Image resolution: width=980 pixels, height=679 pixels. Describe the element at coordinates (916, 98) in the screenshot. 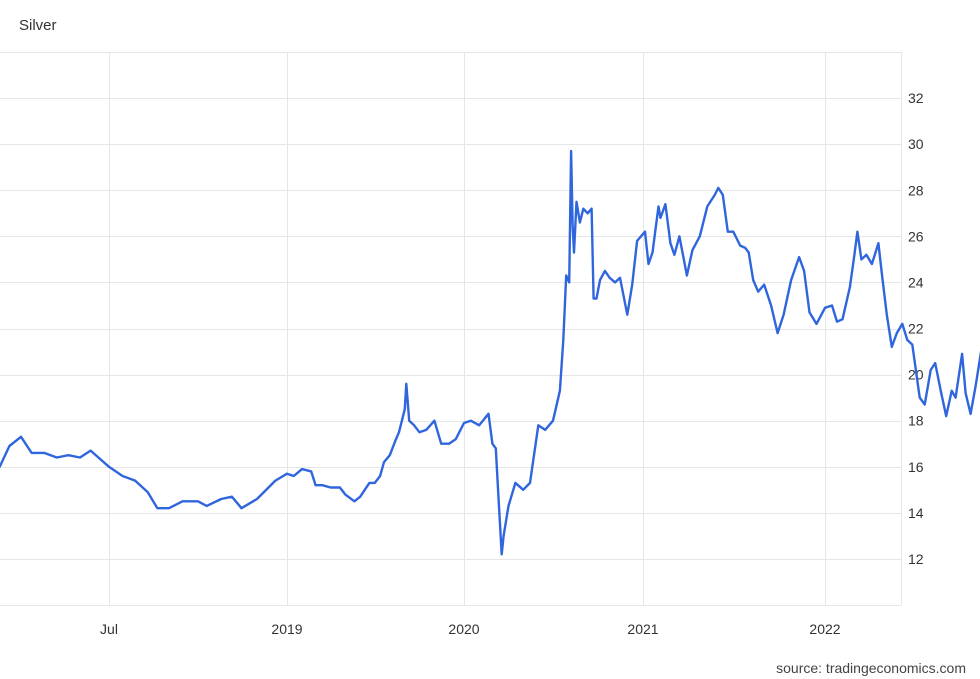

I see `y-tick-label: 32` at that location.